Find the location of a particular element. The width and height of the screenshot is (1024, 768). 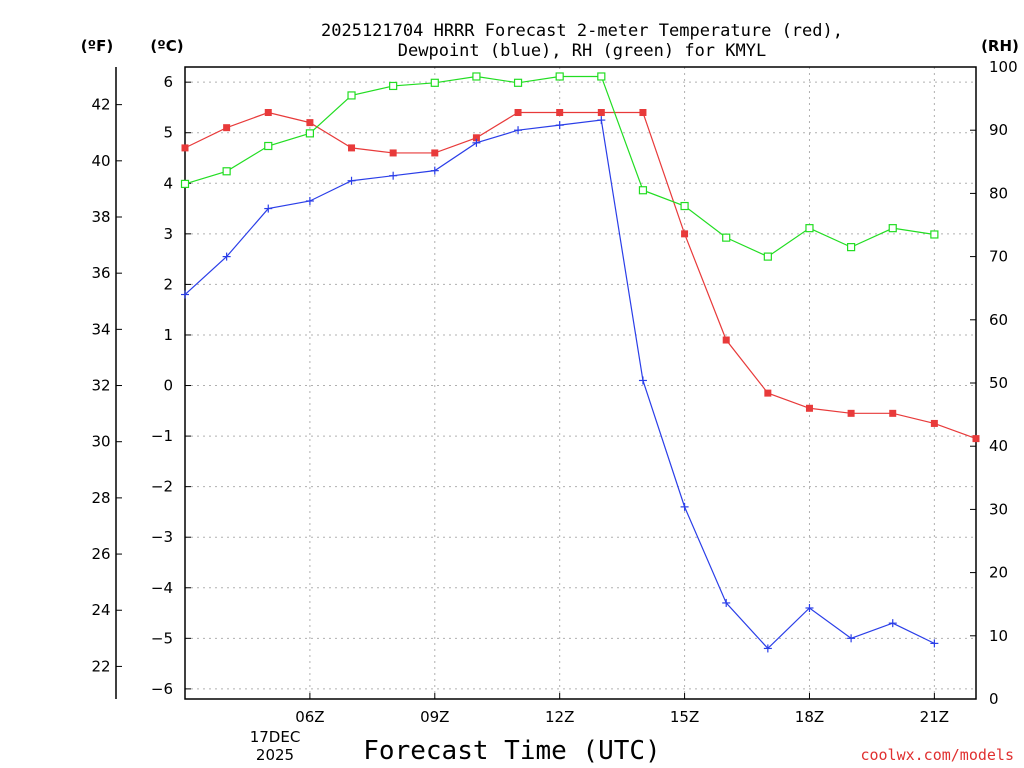

fahrenheit-tick-label: 36 is located at coordinates (100, 273).